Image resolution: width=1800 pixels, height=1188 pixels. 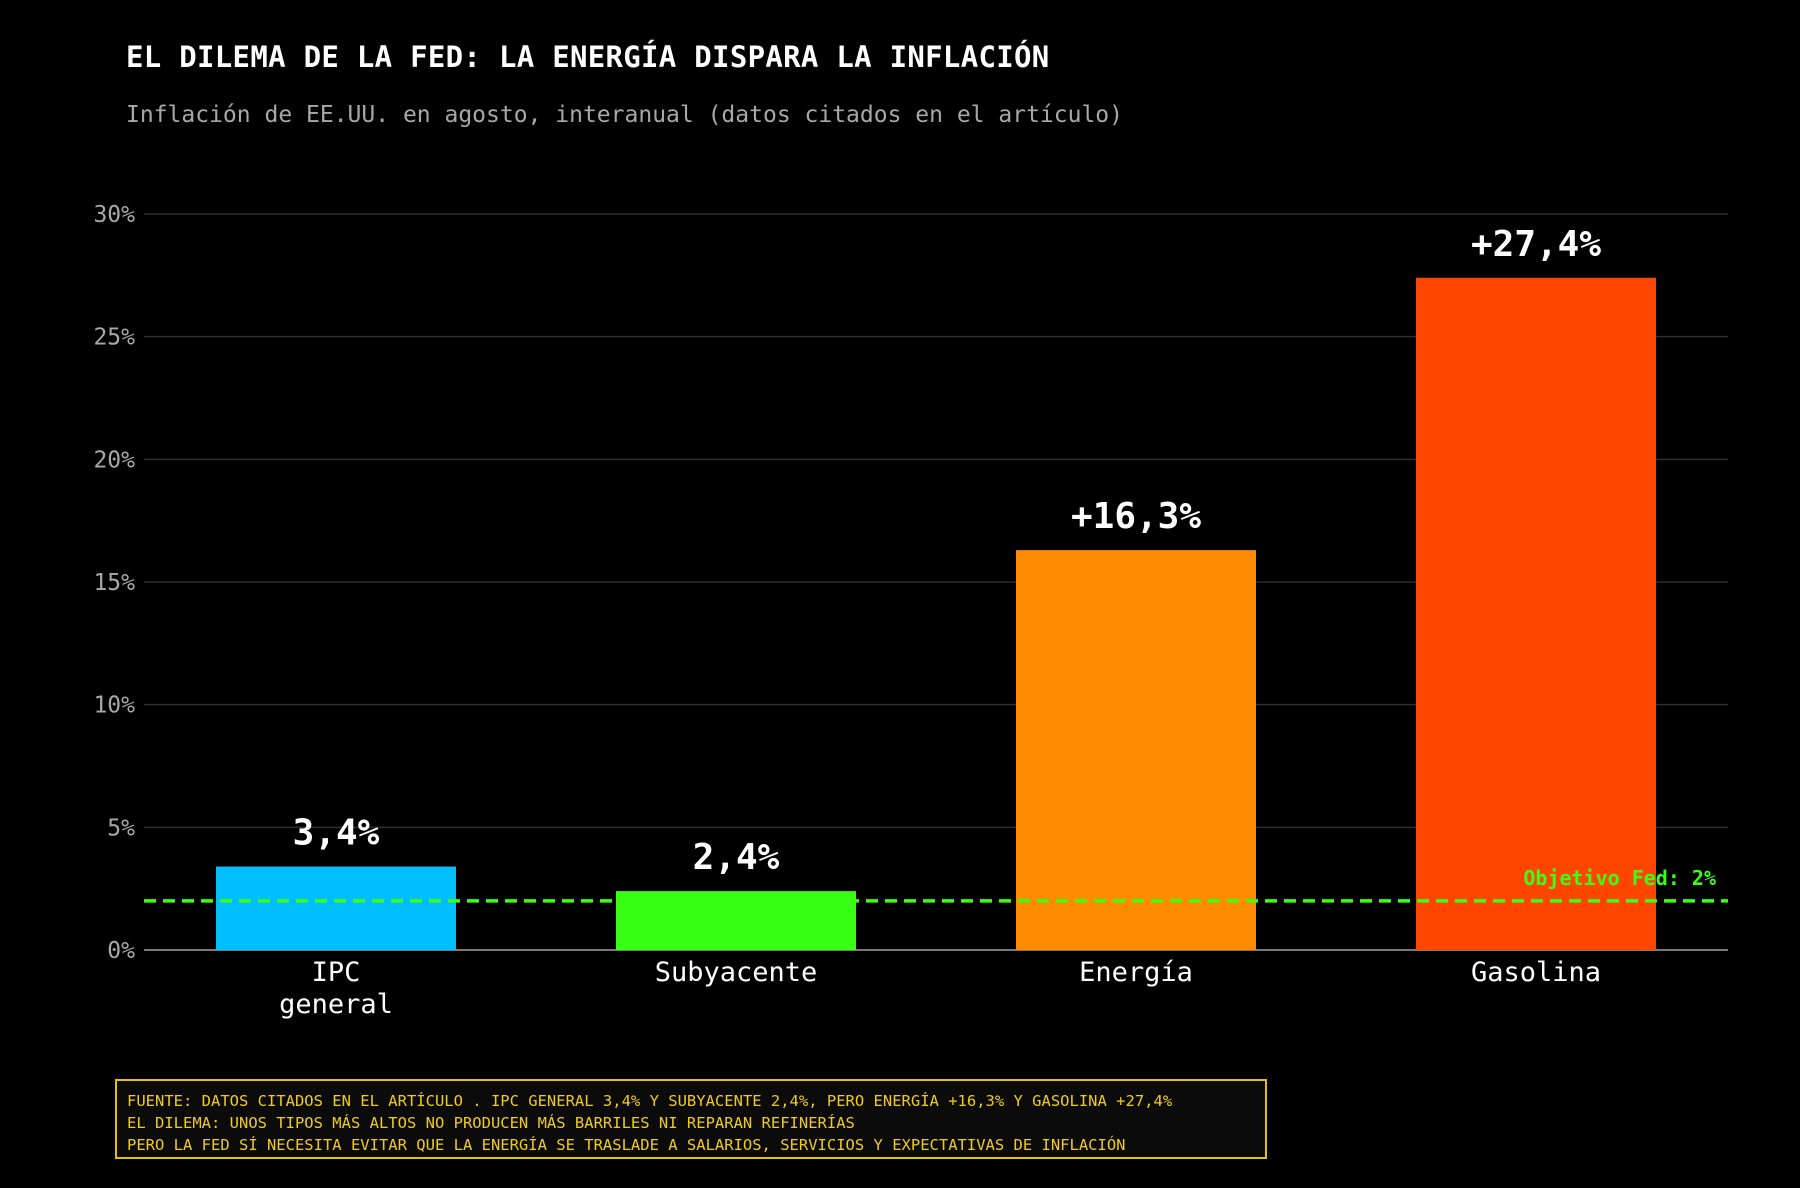 What do you see at coordinates (1136, 516) in the screenshot?
I see `bar-value-label: +16,3%` at bounding box center [1136, 516].